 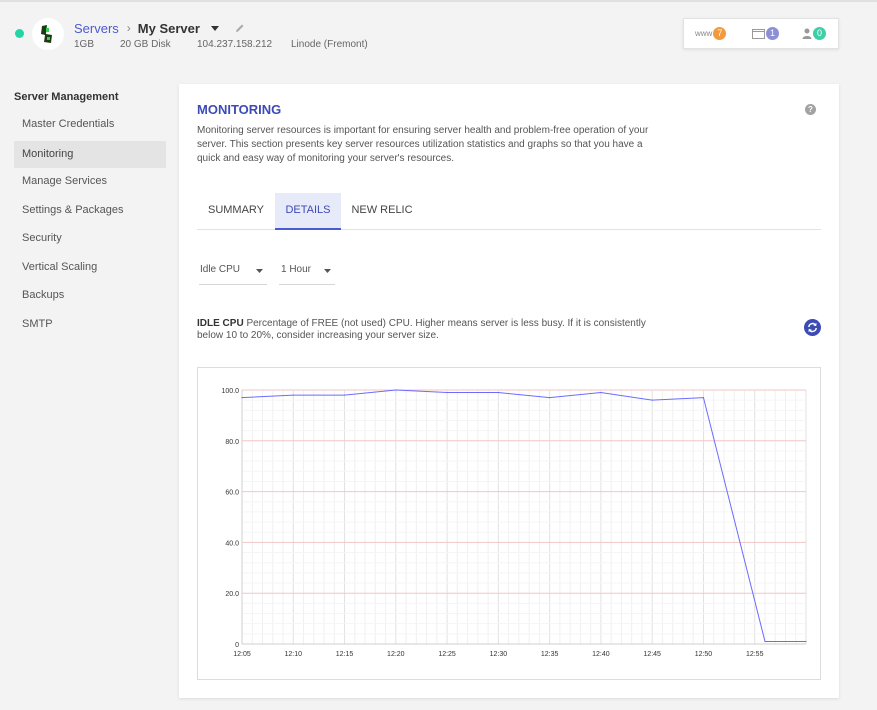 What do you see at coordinates (64, 181) in the screenshot?
I see `sidebar-item-manage-services: Manage Services` at bounding box center [64, 181].